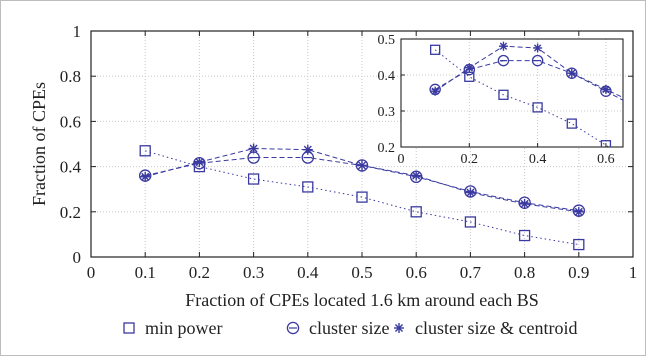  Describe the element at coordinates (526, 94) in the screenshot. I see `inset-series-group` at that location.